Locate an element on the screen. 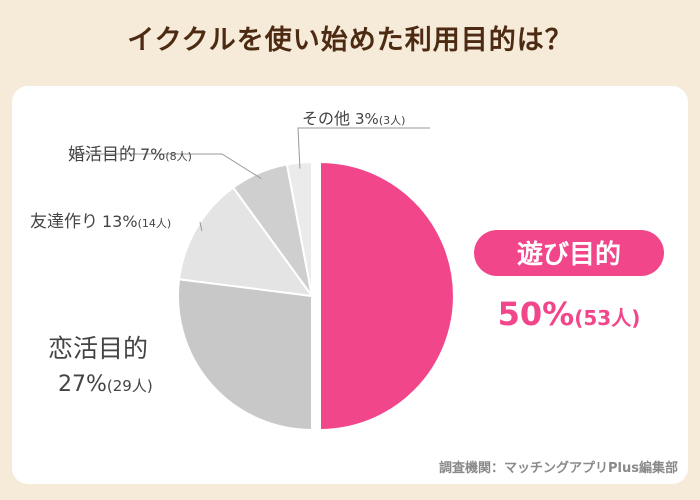 This screenshot has width=700, height=500. label-tomodachi-name: 友達作り is located at coordinates (64, 222).